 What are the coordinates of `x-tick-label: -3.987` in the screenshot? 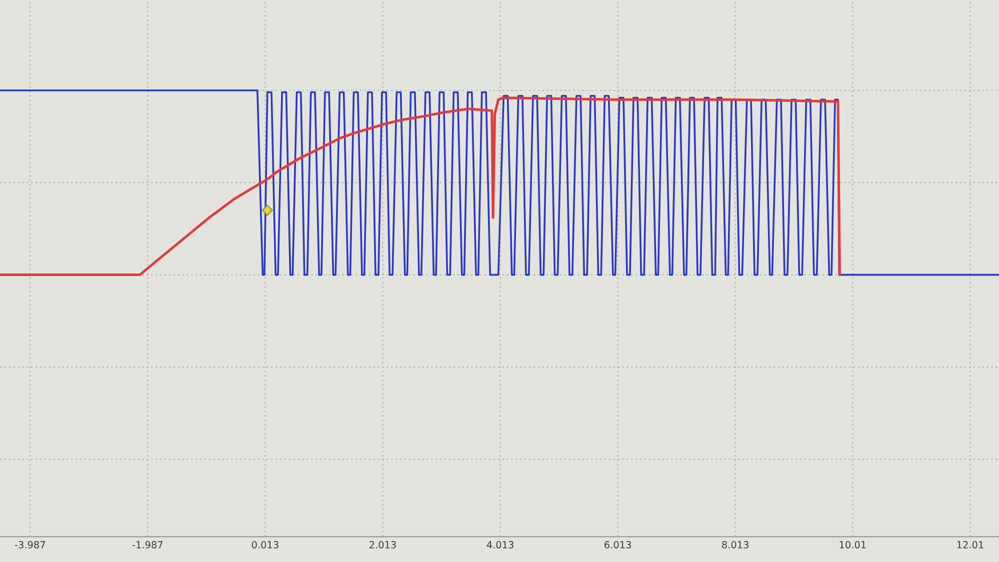 It's located at (29, 544).